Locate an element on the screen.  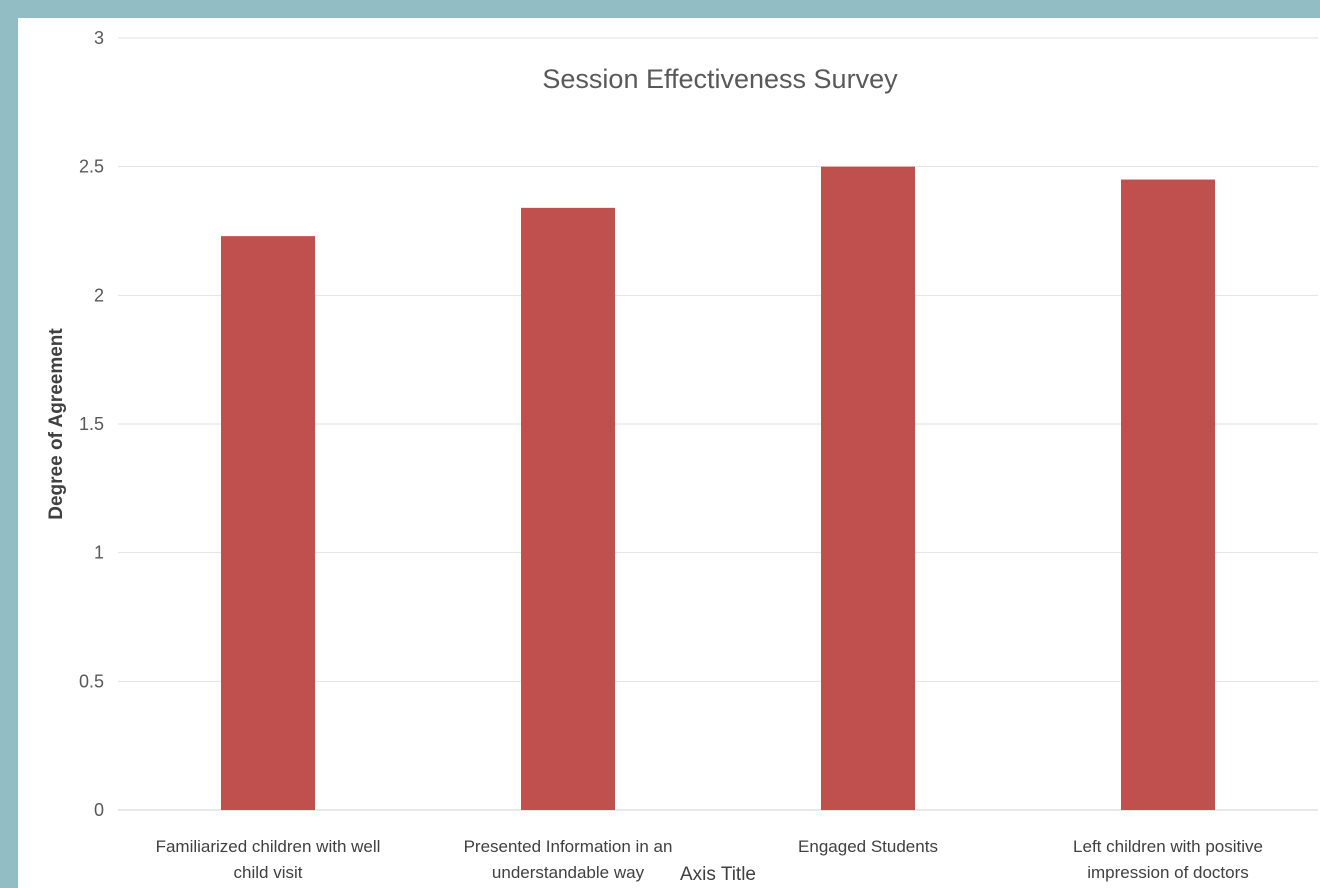
y-tick-label: 2 is located at coordinates (99, 295).